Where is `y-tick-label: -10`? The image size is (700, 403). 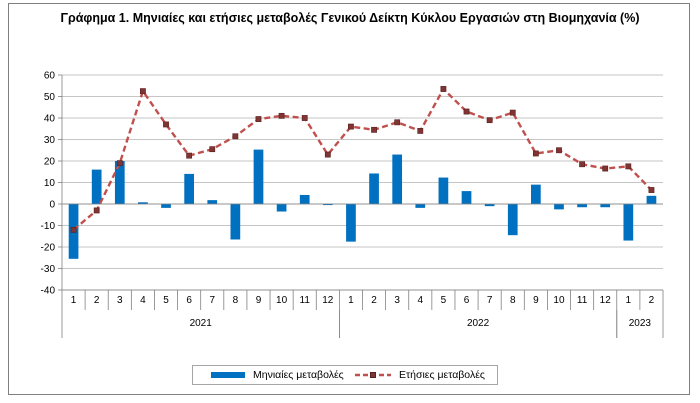
y-tick-label: -10 is located at coordinates (48, 226).